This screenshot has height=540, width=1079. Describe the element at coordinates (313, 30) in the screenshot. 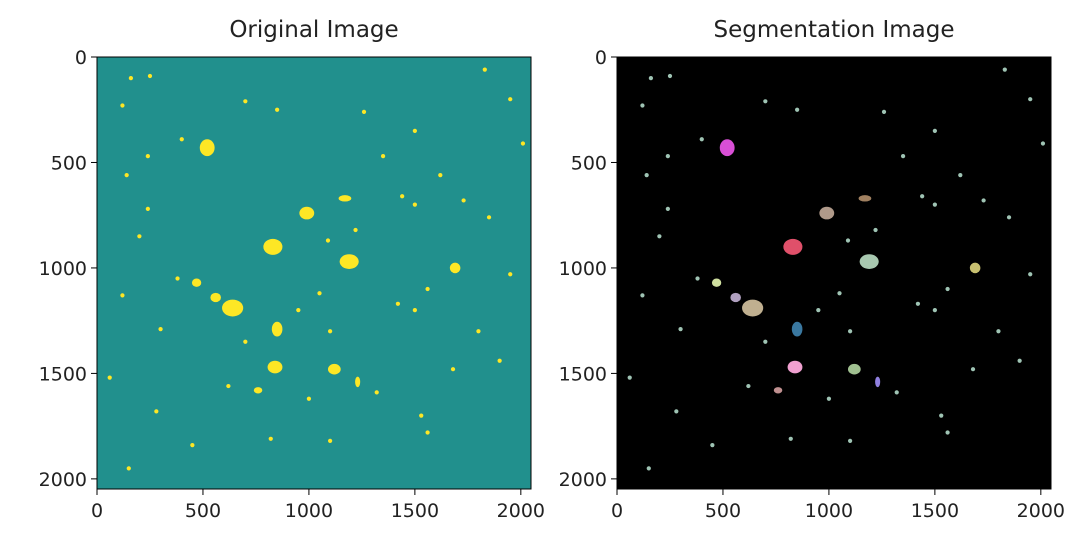

I see `panel-title: Original Image` at that location.